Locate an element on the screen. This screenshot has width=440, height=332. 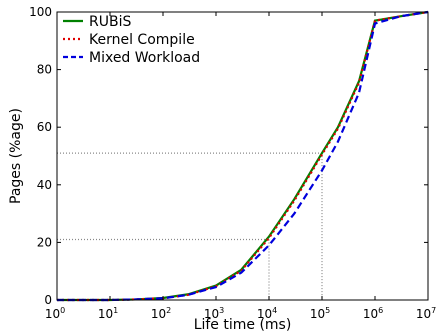
x-tick-label: 10⁵ is located at coordinates (320, 313).